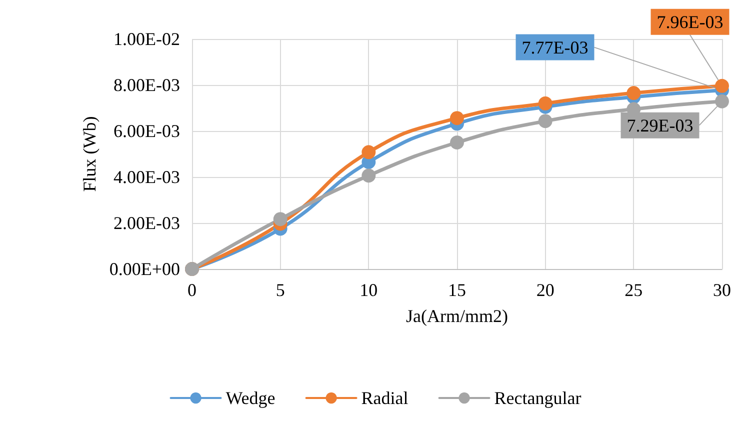 The image size is (751, 432). Describe the element at coordinates (144, 269) in the screenshot. I see `y-tick-label: 0.00E+00` at that location.